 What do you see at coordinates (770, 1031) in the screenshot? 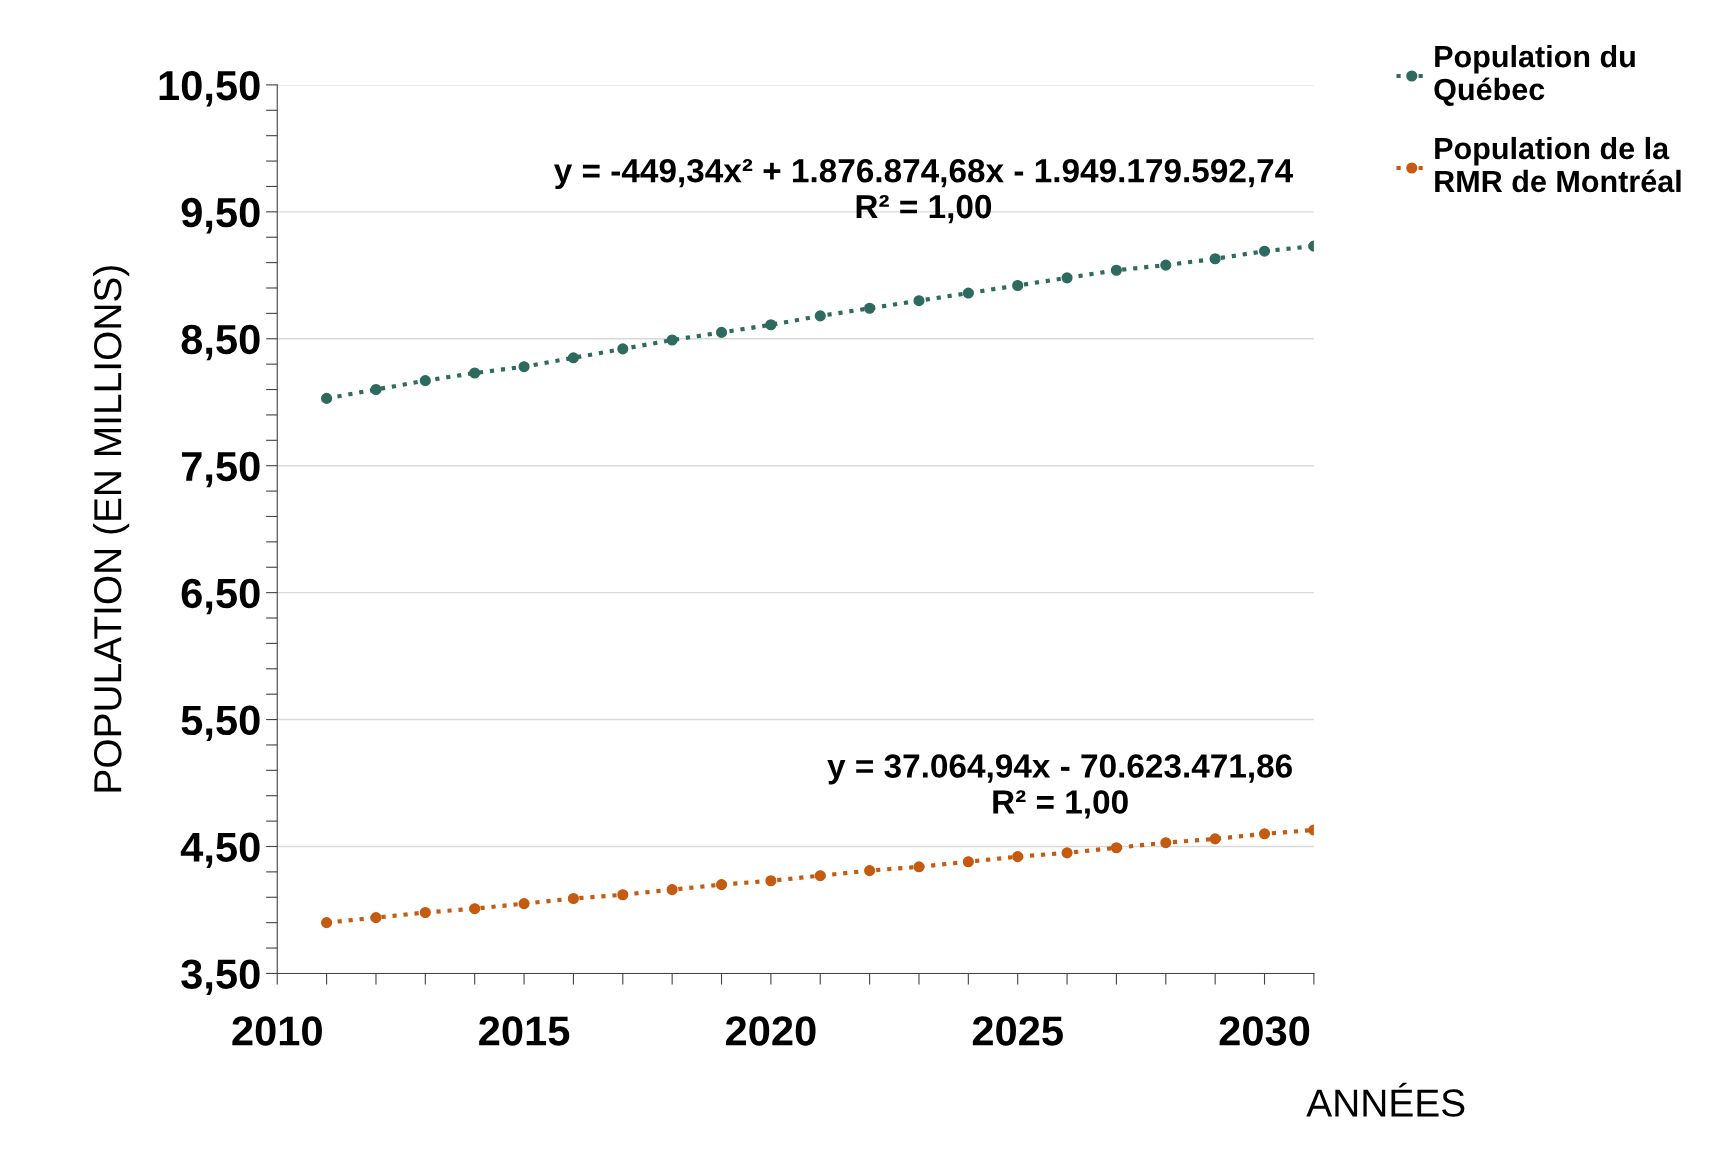
I see `x-tick-label: 2020` at bounding box center [770, 1031].